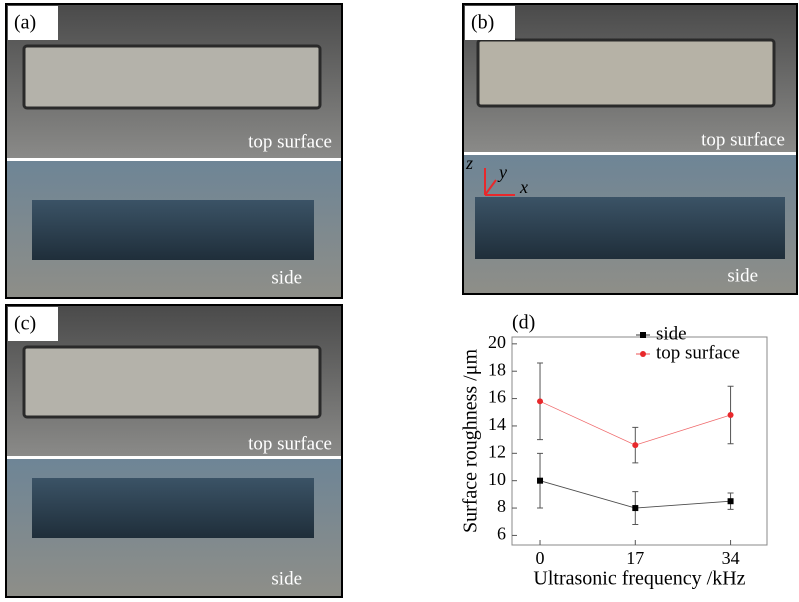 This screenshot has width=799, height=602. What do you see at coordinates (671, 333) in the screenshot?
I see `legend-label: side` at bounding box center [671, 333].